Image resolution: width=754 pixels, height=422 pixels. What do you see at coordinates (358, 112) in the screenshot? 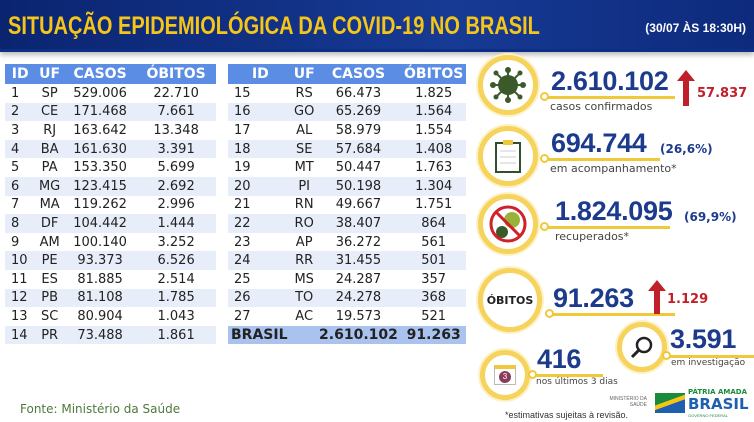
I see `cell-casos: 65.269` at bounding box center [358, 112].